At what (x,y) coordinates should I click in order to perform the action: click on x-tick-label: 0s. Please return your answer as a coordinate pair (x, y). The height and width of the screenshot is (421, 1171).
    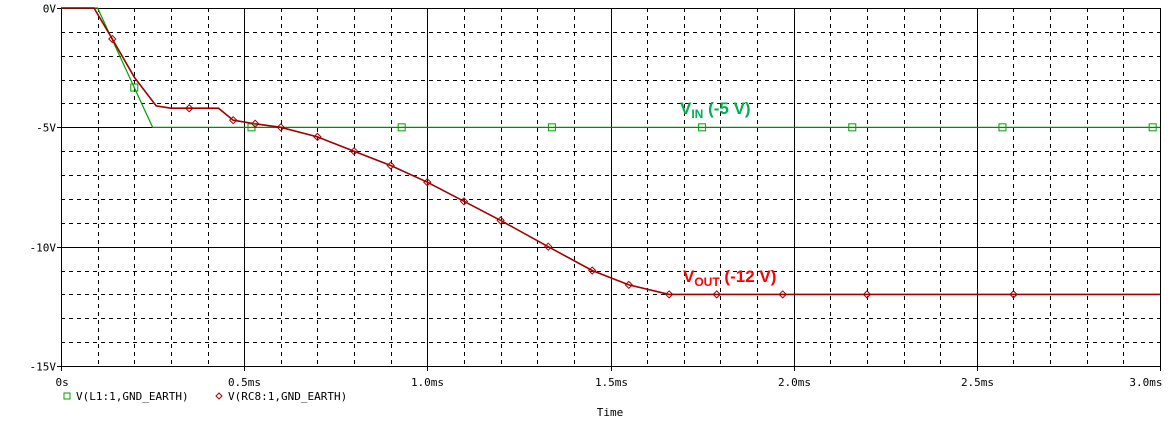
    Looking at the image, I should click on (62, 382).